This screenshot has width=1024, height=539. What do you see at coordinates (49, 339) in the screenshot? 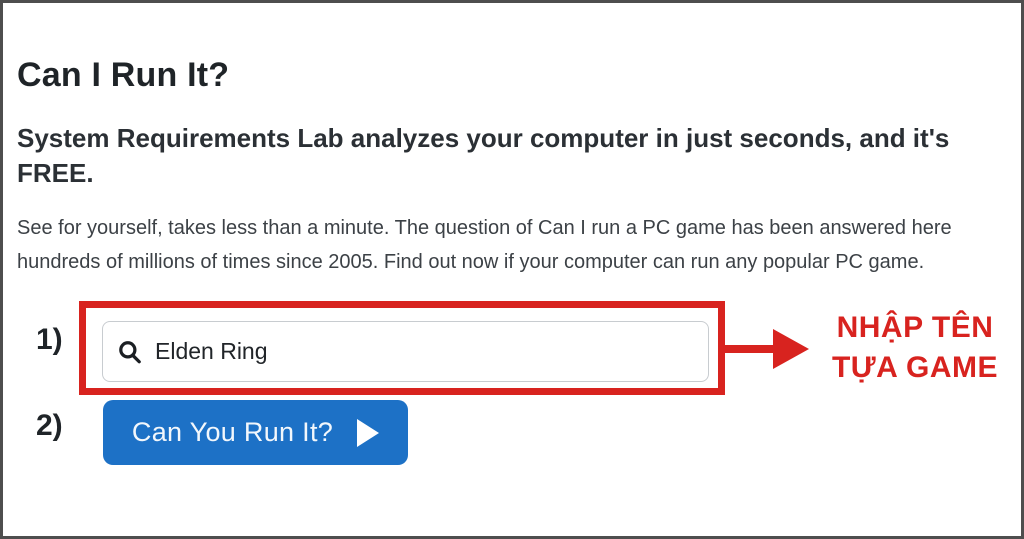
I see `step-1-label: 1)` at bounding box center [49, 339].